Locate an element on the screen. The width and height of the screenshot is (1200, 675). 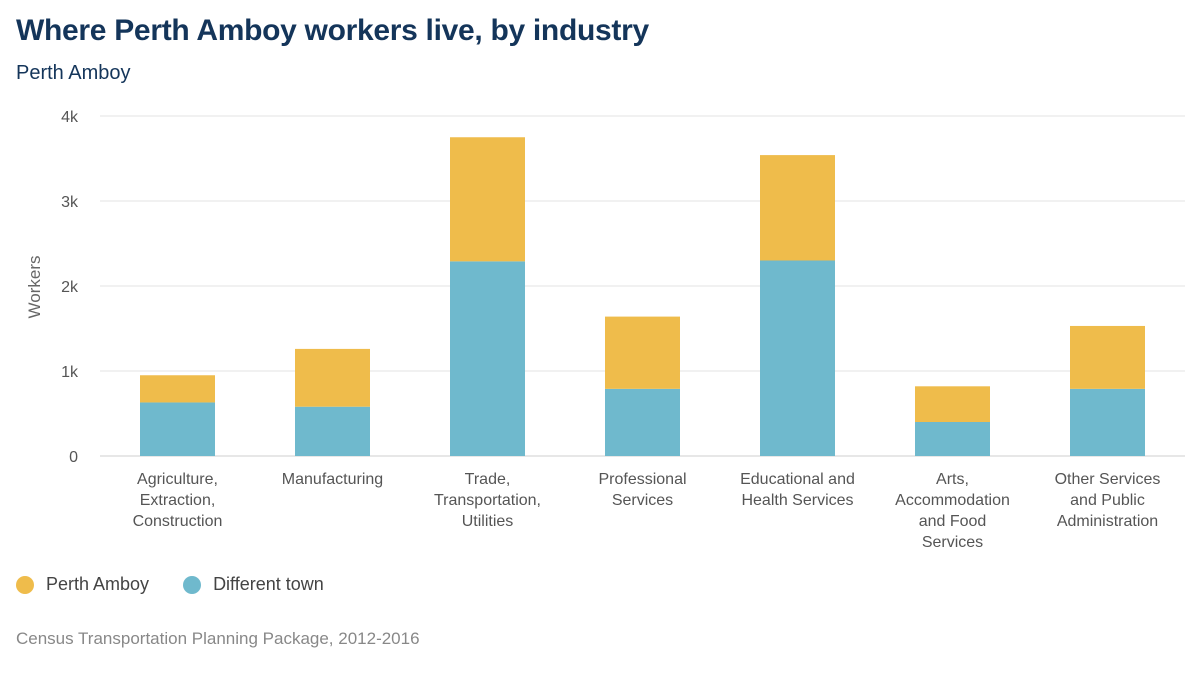
legend-label-perth-amboy: Perth Amboy is located at coordinates (98, 584).